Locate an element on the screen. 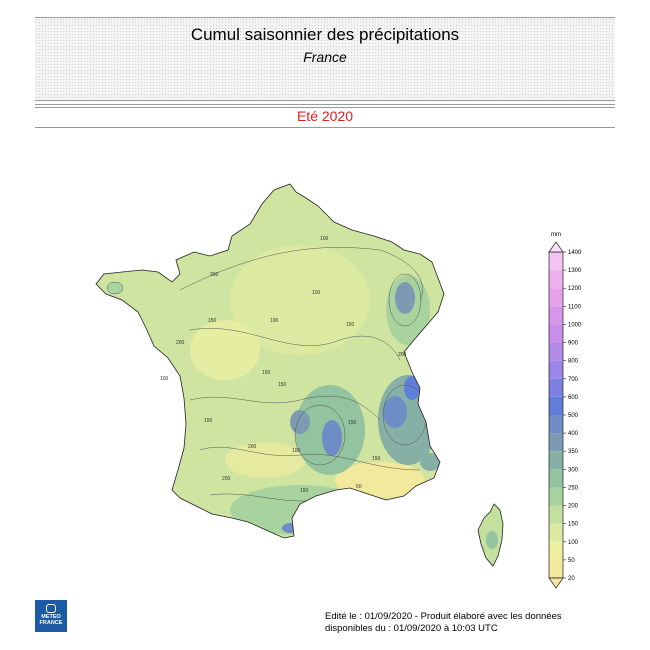 The height and width of the screenshot is (650, 650). chart-subtitle: France is located at coordinates (325, 57).